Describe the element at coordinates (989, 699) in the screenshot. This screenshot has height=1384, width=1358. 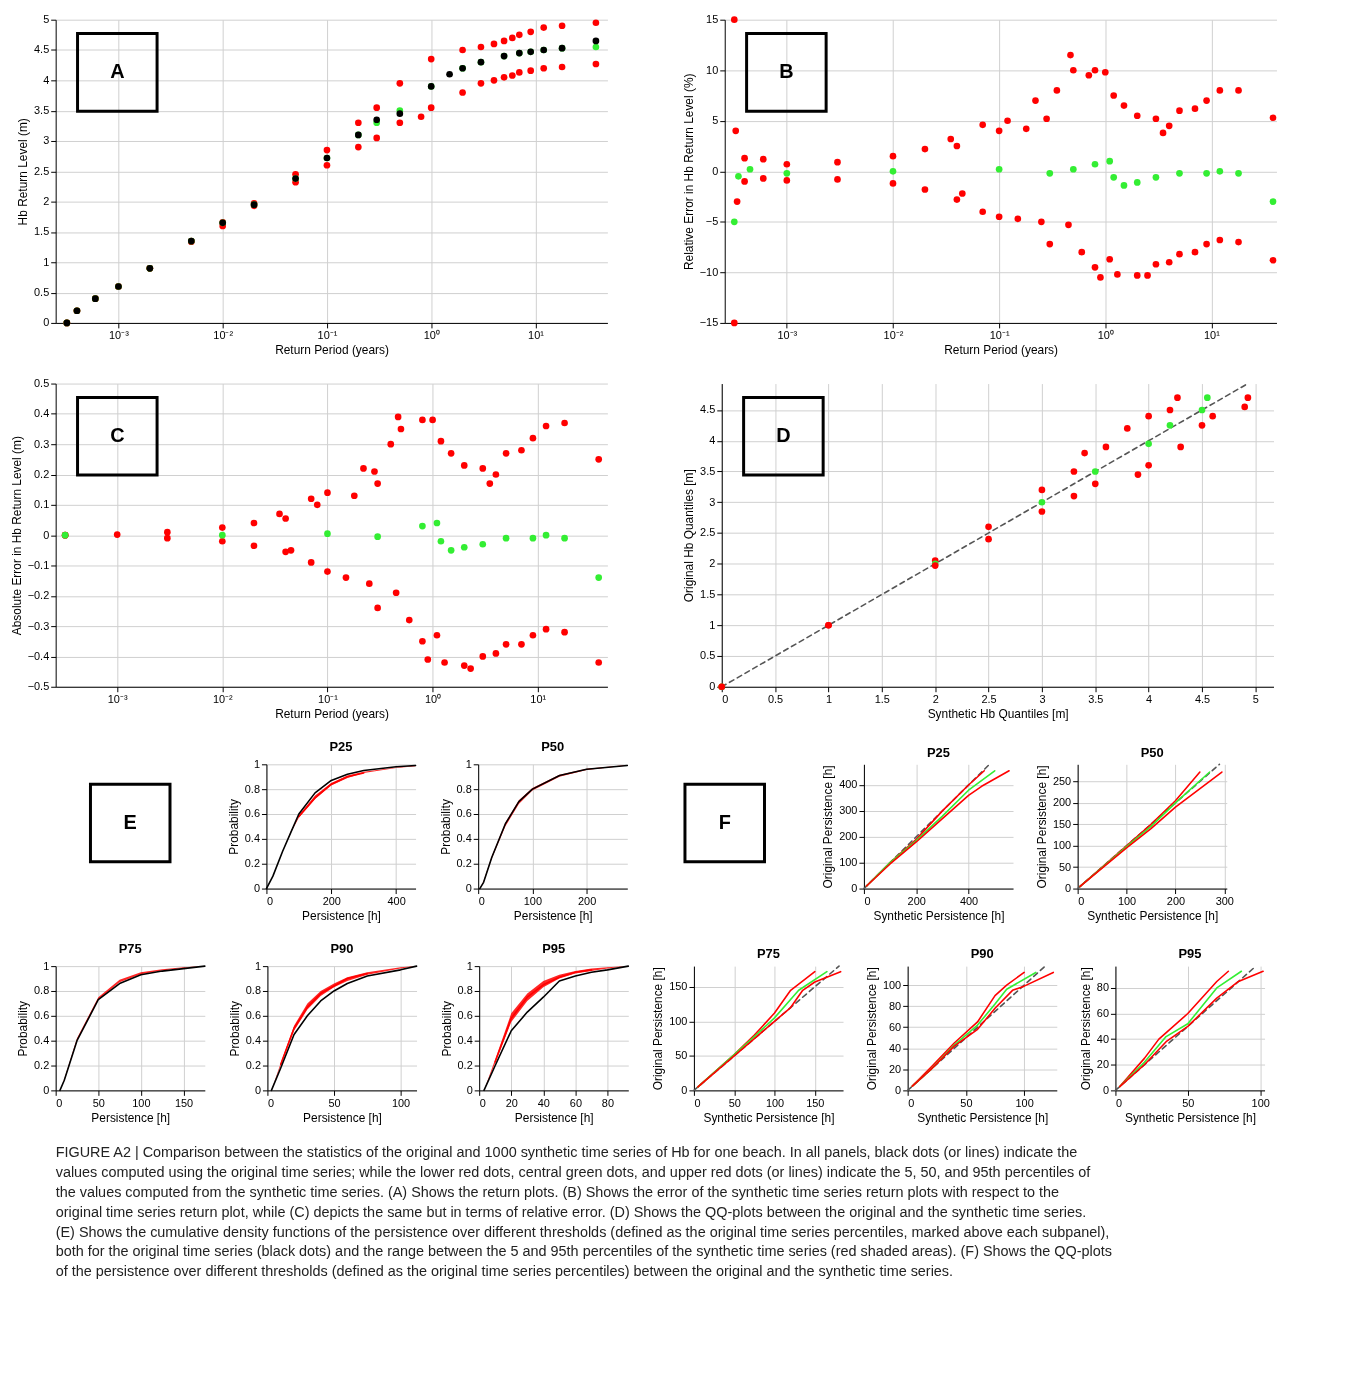
I see `x-tick-label: 2.5` at that location.